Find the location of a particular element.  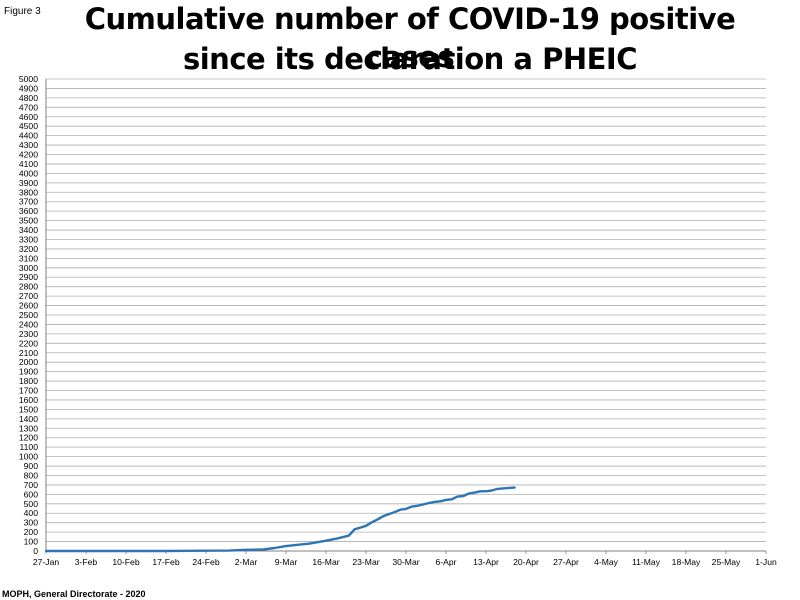

source-note: MOPH, General Directorate - 2020 is located at coordinates (74, 594).